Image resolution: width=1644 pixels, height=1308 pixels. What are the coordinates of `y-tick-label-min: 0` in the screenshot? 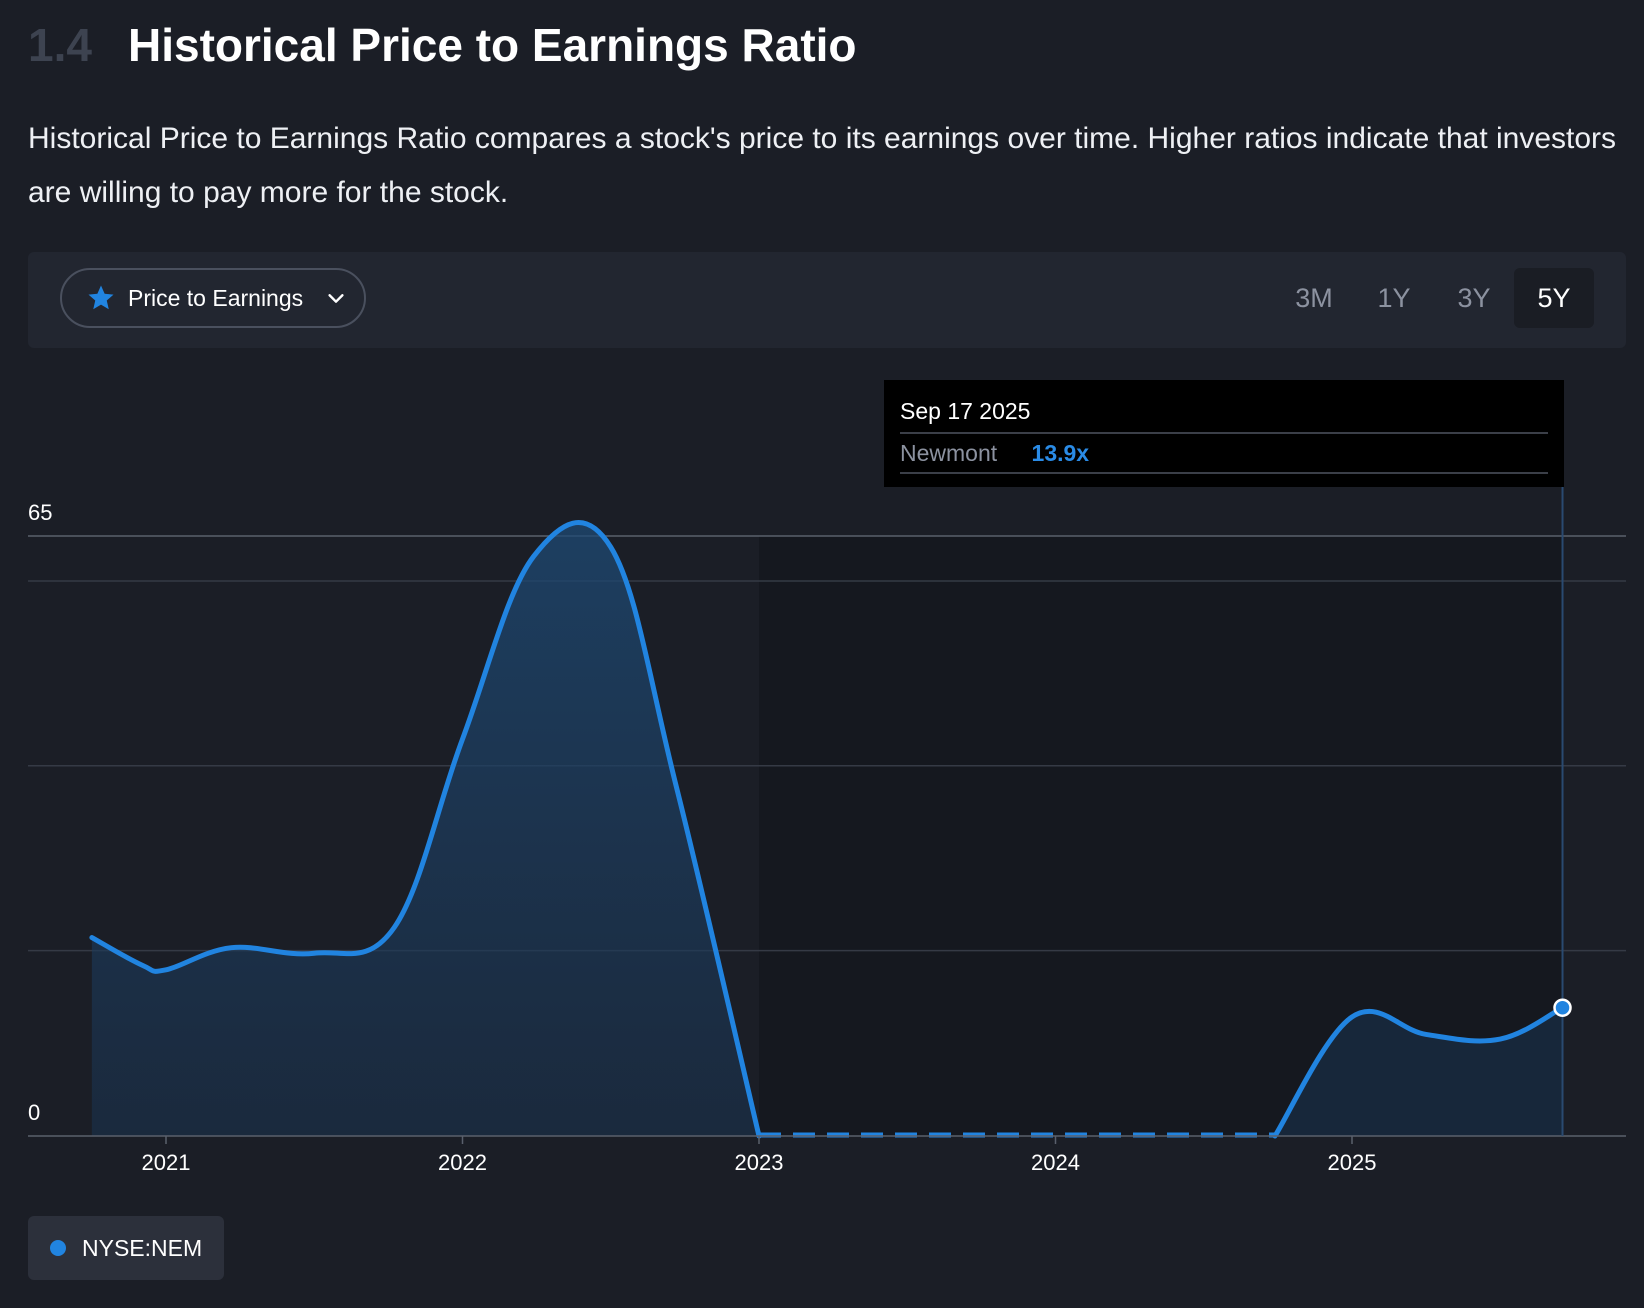 It's located at (34, 1112).